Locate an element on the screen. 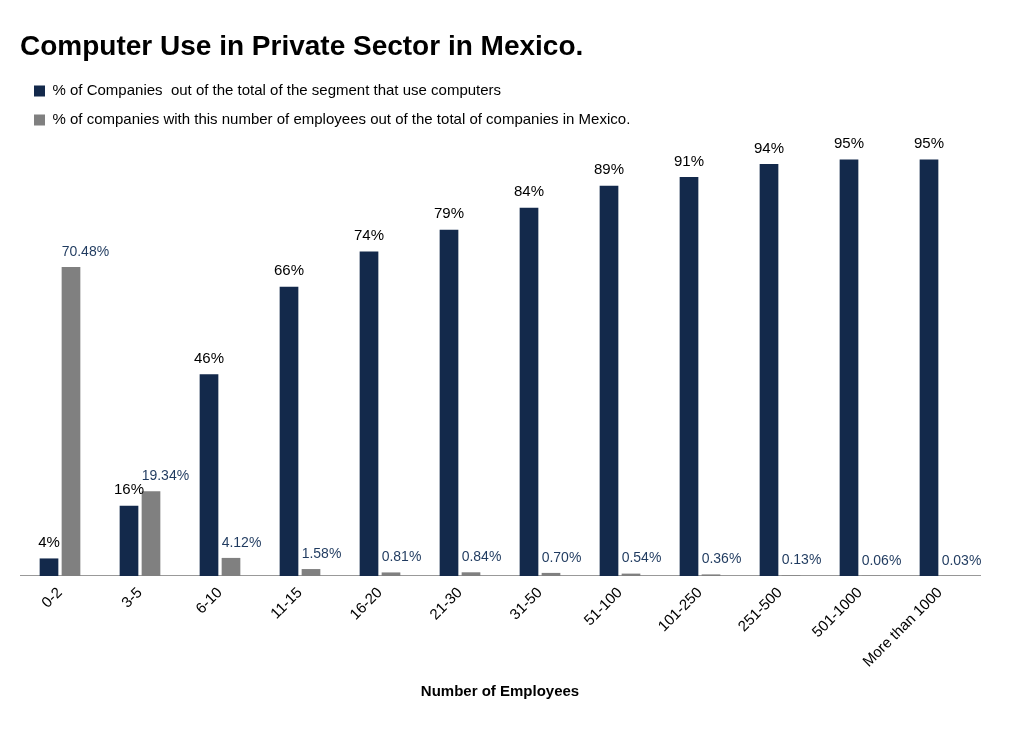  data-label: 0.03% is located at coordinates (961, 559).